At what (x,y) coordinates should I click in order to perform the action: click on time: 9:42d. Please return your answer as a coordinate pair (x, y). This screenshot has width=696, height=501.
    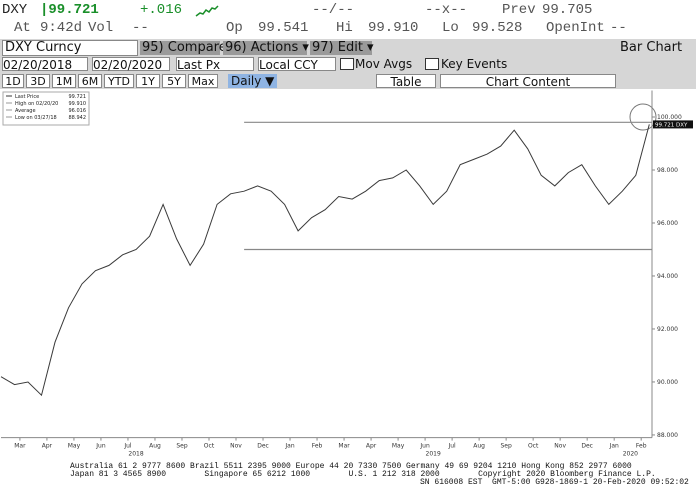
    Looking at the image, I should click on (61, 28).